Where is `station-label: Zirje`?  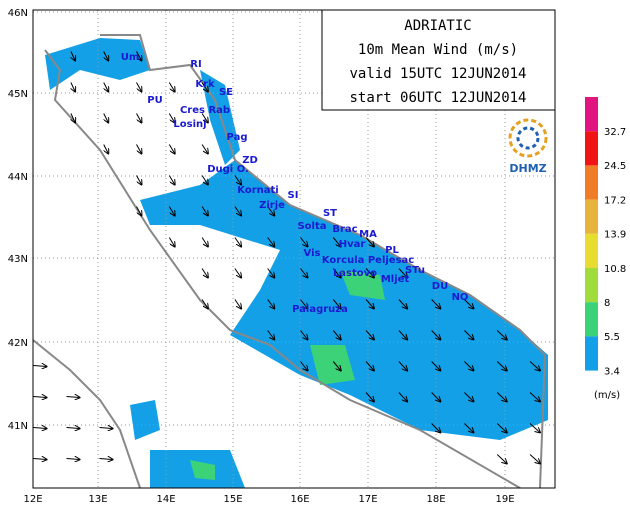 station-label: Zirje is located at coordinates (272, 205).